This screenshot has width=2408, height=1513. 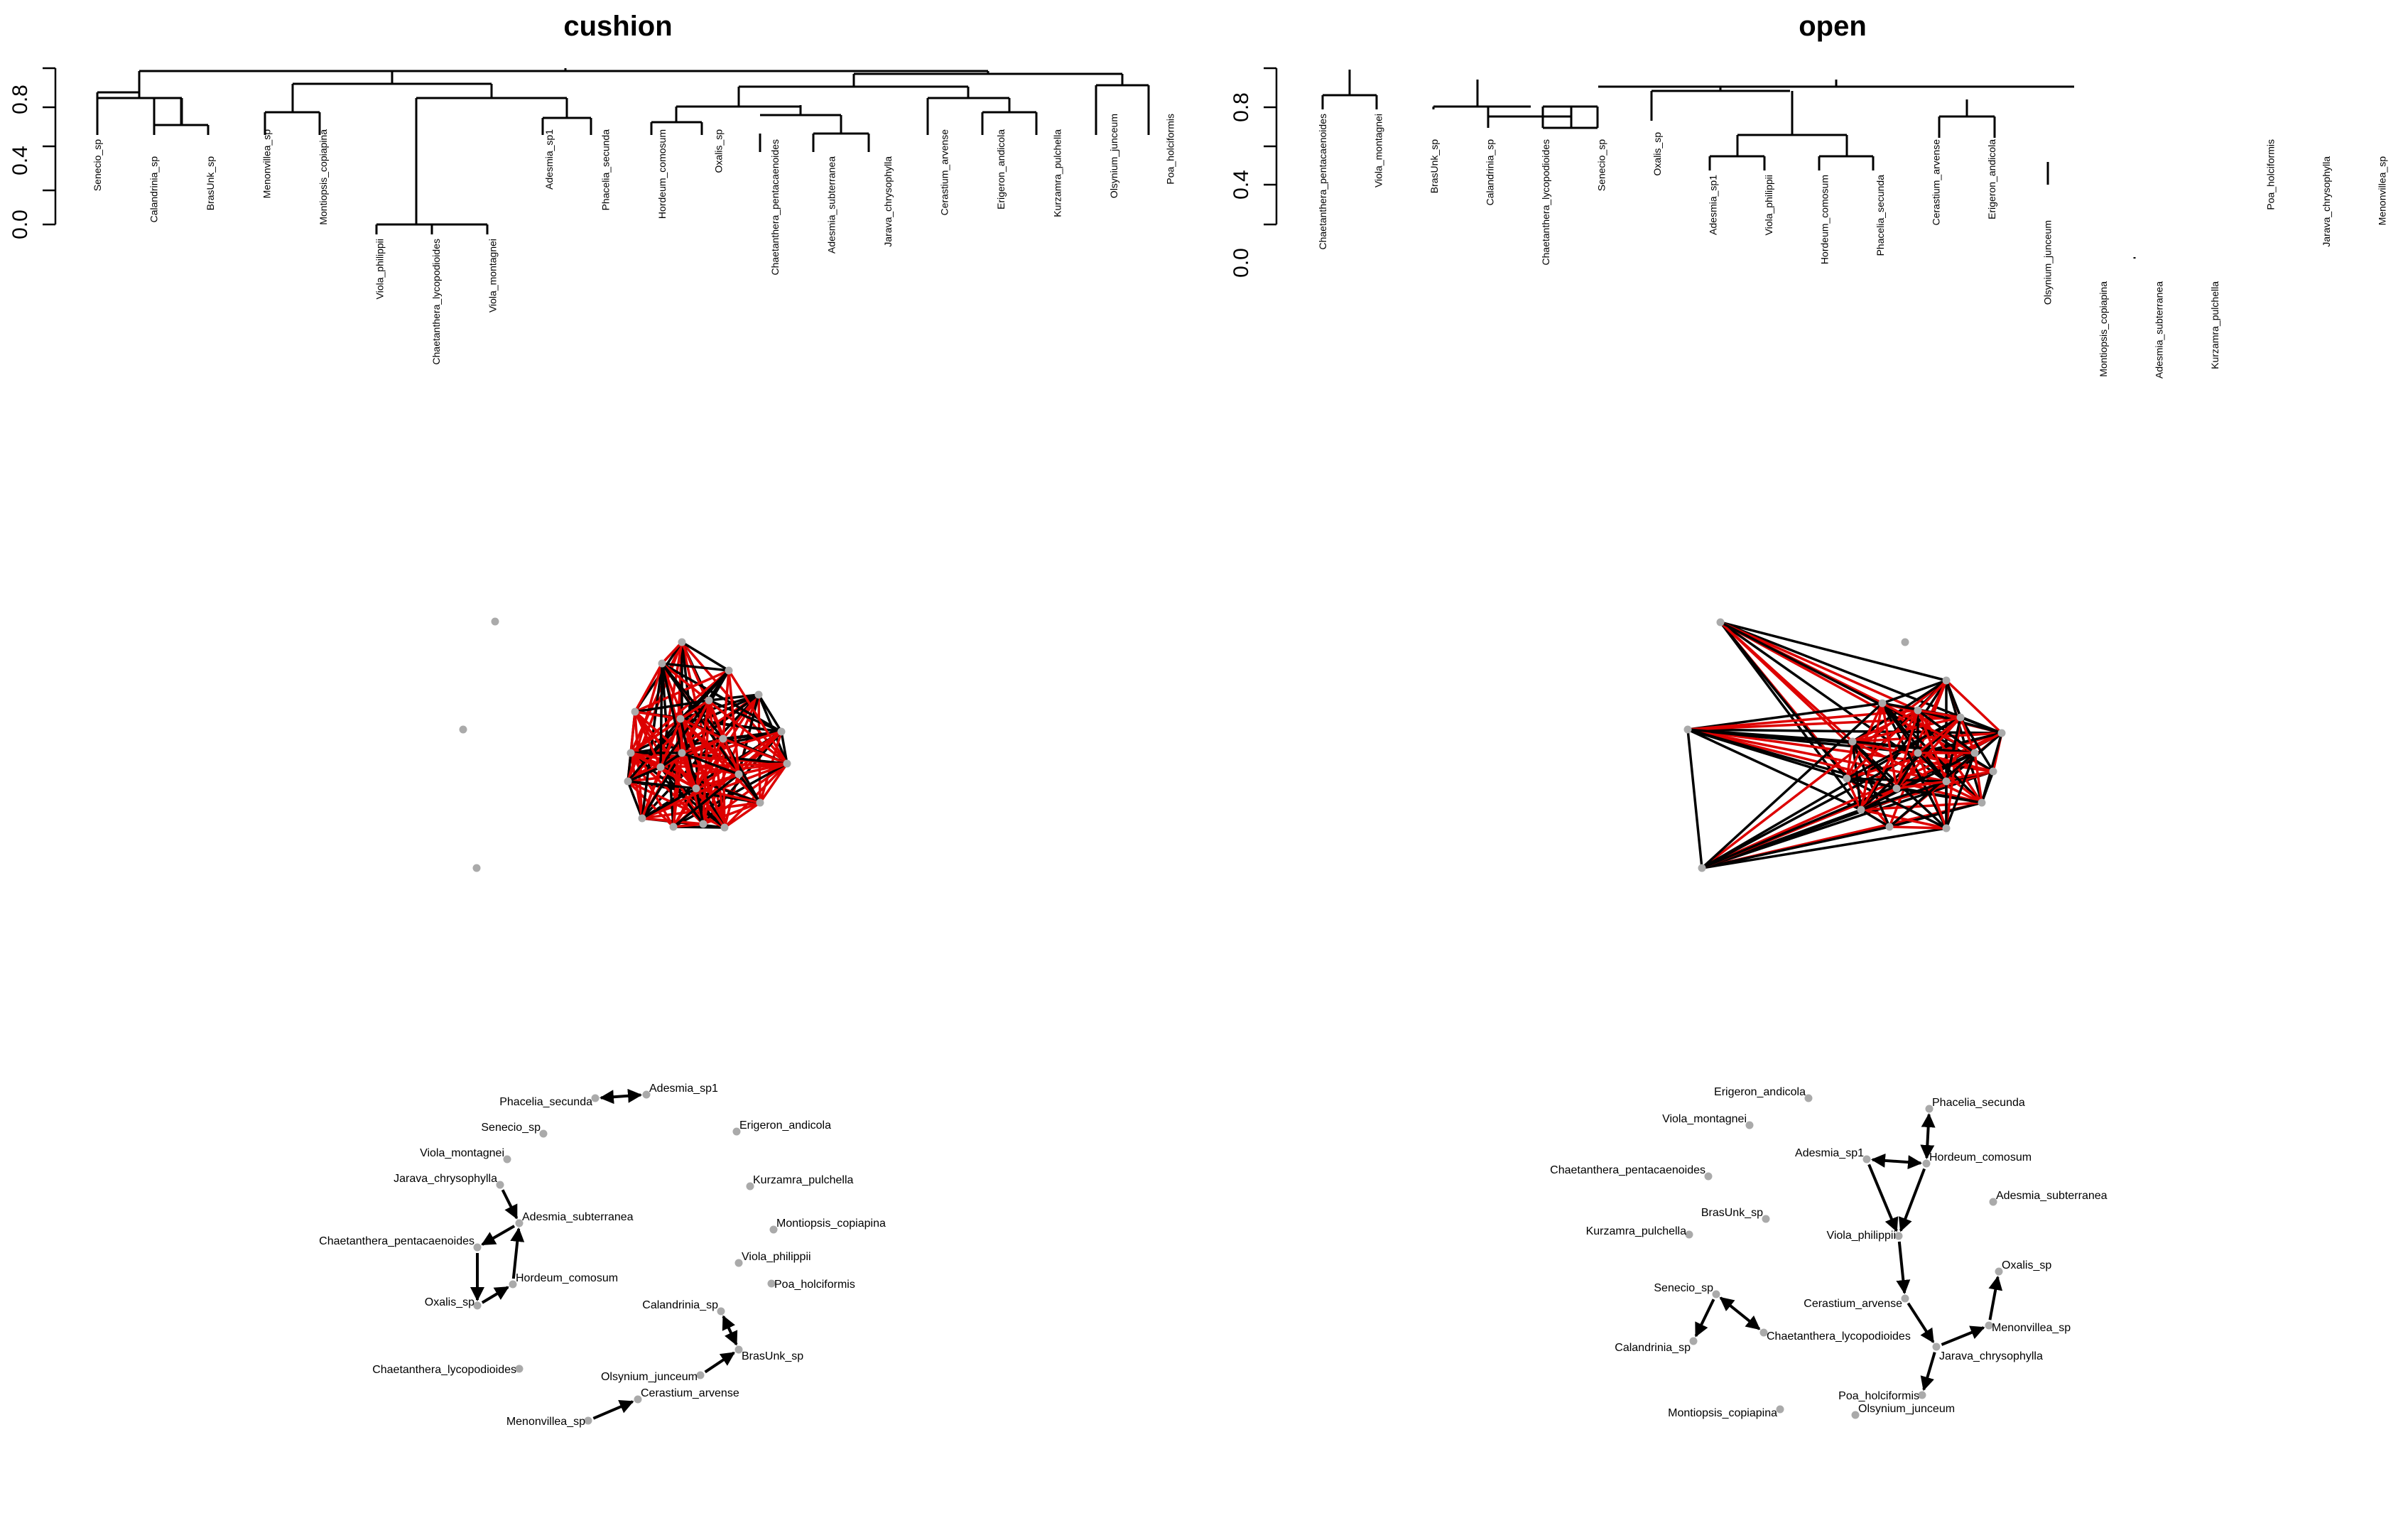 I want to click on open-sig-label-1: Phacelia_secunda, so click(x=1979, y=1103).